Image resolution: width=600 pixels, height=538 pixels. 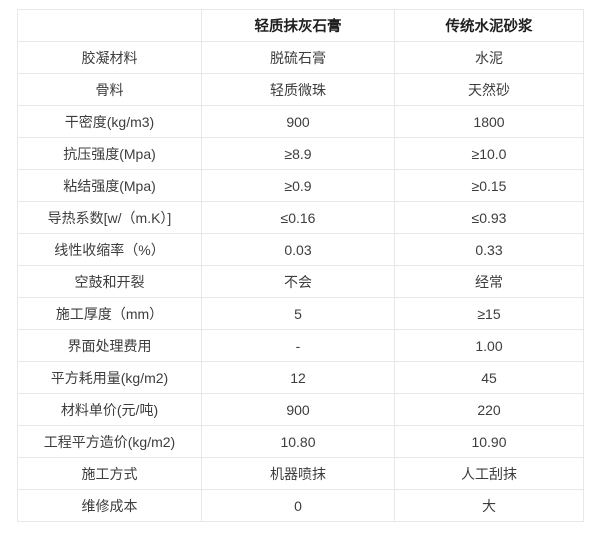 I want to click on row-value: -, so click(x=298, y=345).